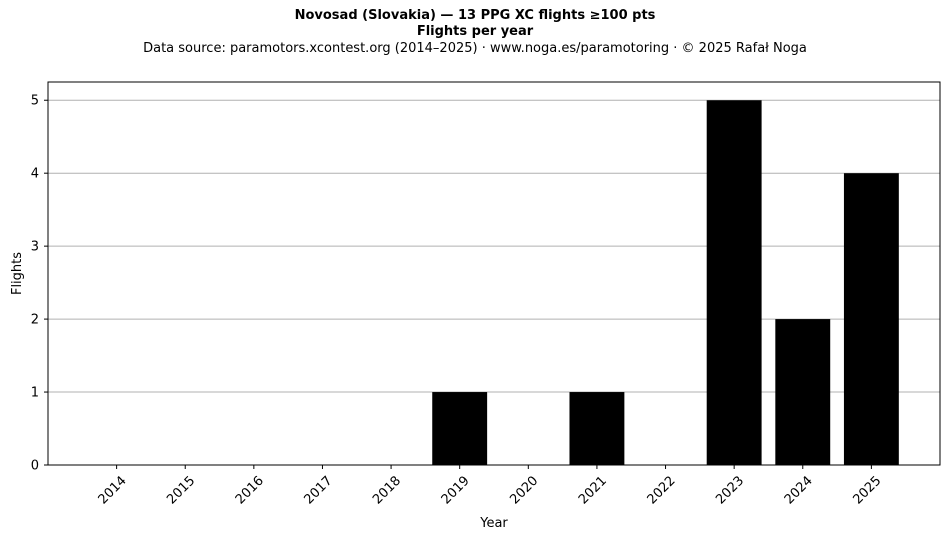 The width and height of the screenshot is (950, 539). What do you see at coordinates (35, 174) in the screenshot?
I see `y-tick-label: 4` at bounding box center [35, 174].